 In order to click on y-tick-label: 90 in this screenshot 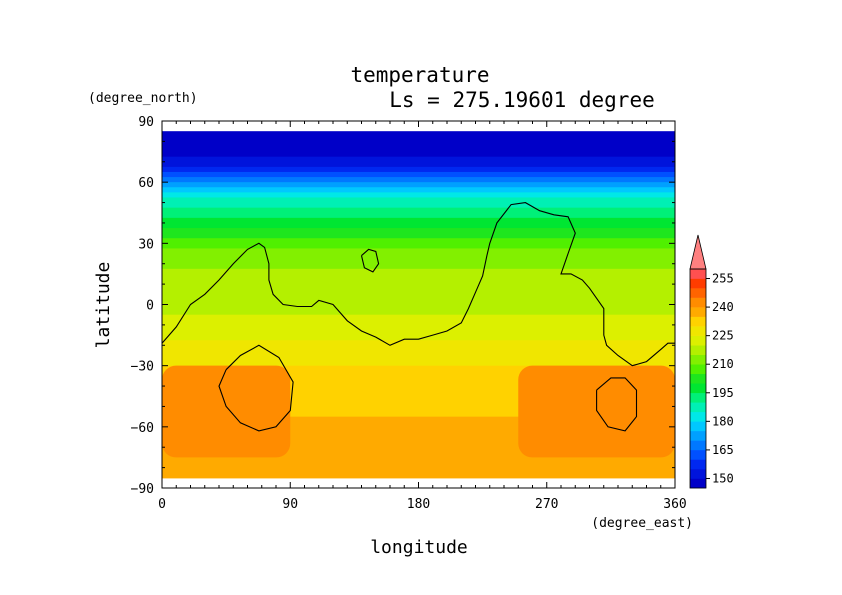, I will do `click(146, 122)`.